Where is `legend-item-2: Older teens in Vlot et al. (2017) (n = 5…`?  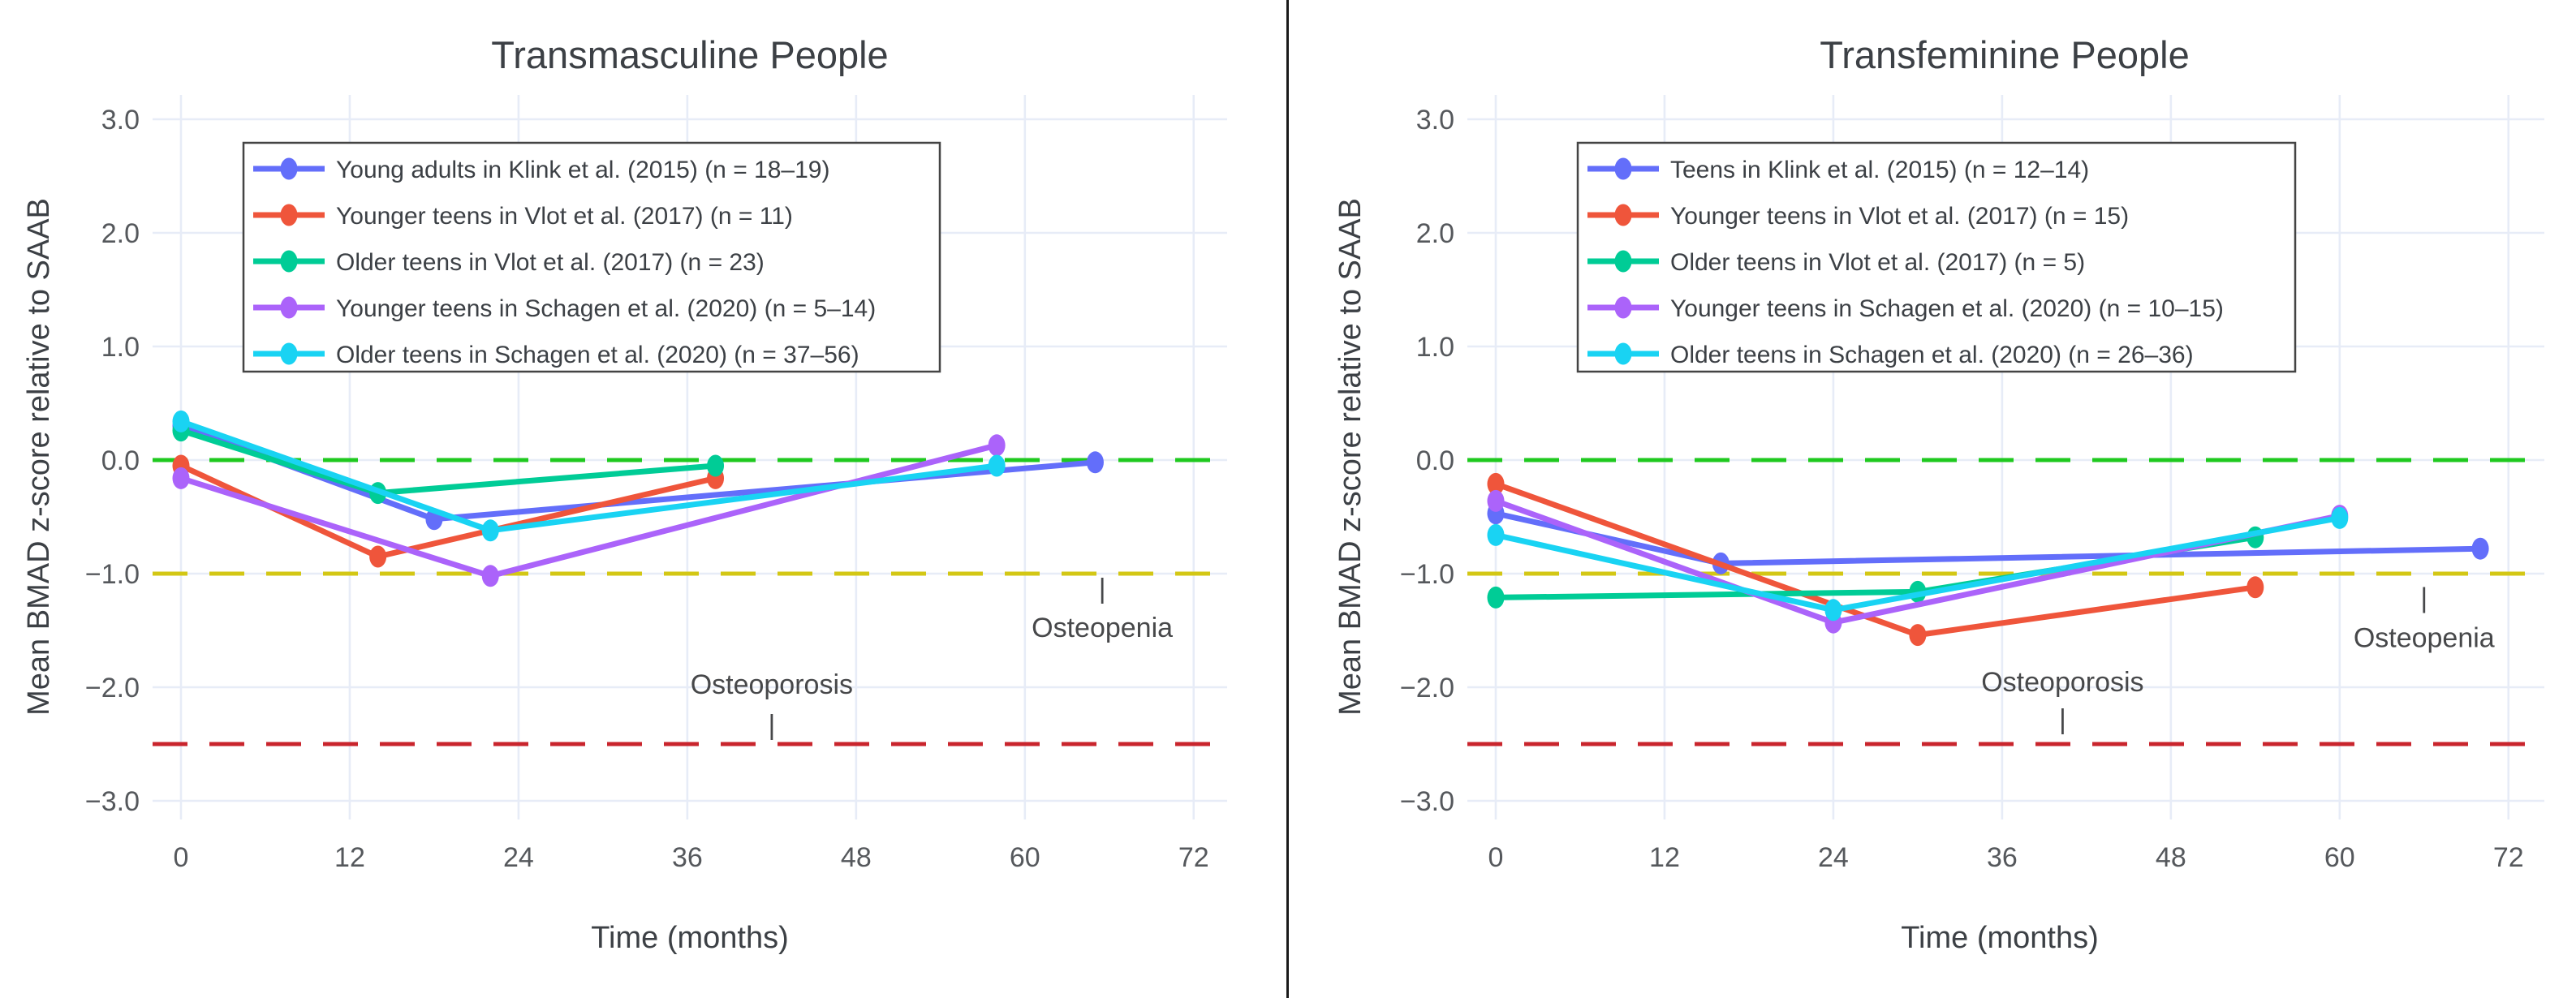 legend-item-2: Older teens in Vlot et al. (2017) (n = 5… is located at coordinates (1836, 262).